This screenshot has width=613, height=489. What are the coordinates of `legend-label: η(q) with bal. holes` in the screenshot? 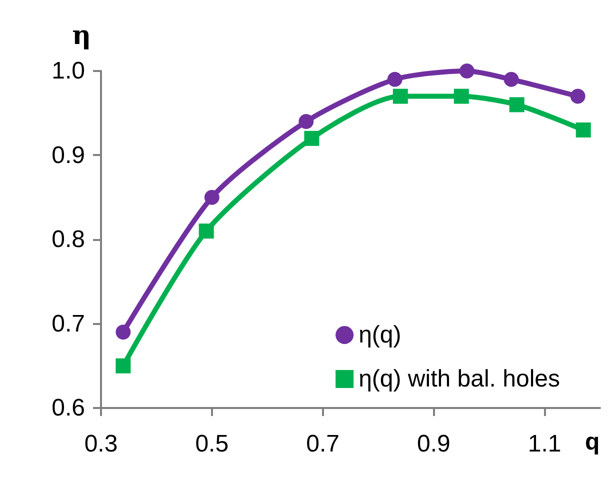 It's located at (459, 379).